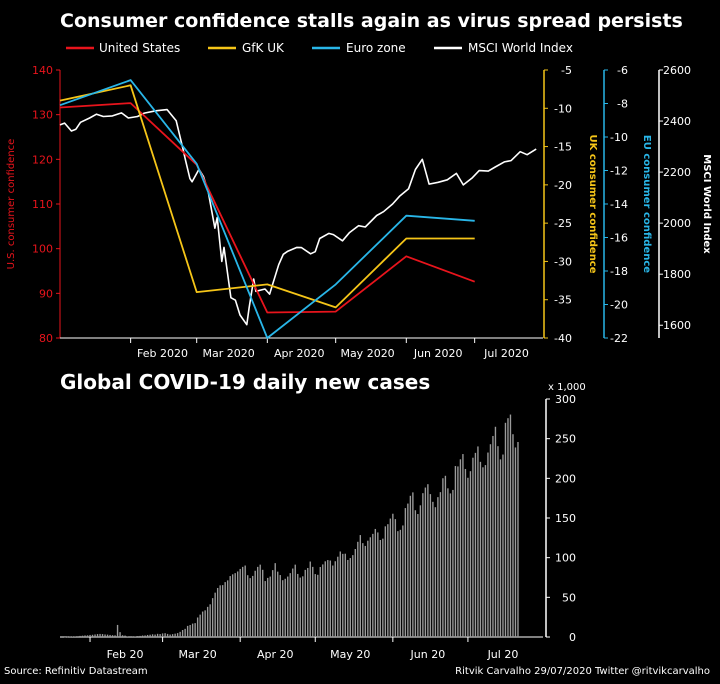 This screenshot has width=720, height=684. I want to click on ez-axis-tick-label: -22, so click(619, 338).